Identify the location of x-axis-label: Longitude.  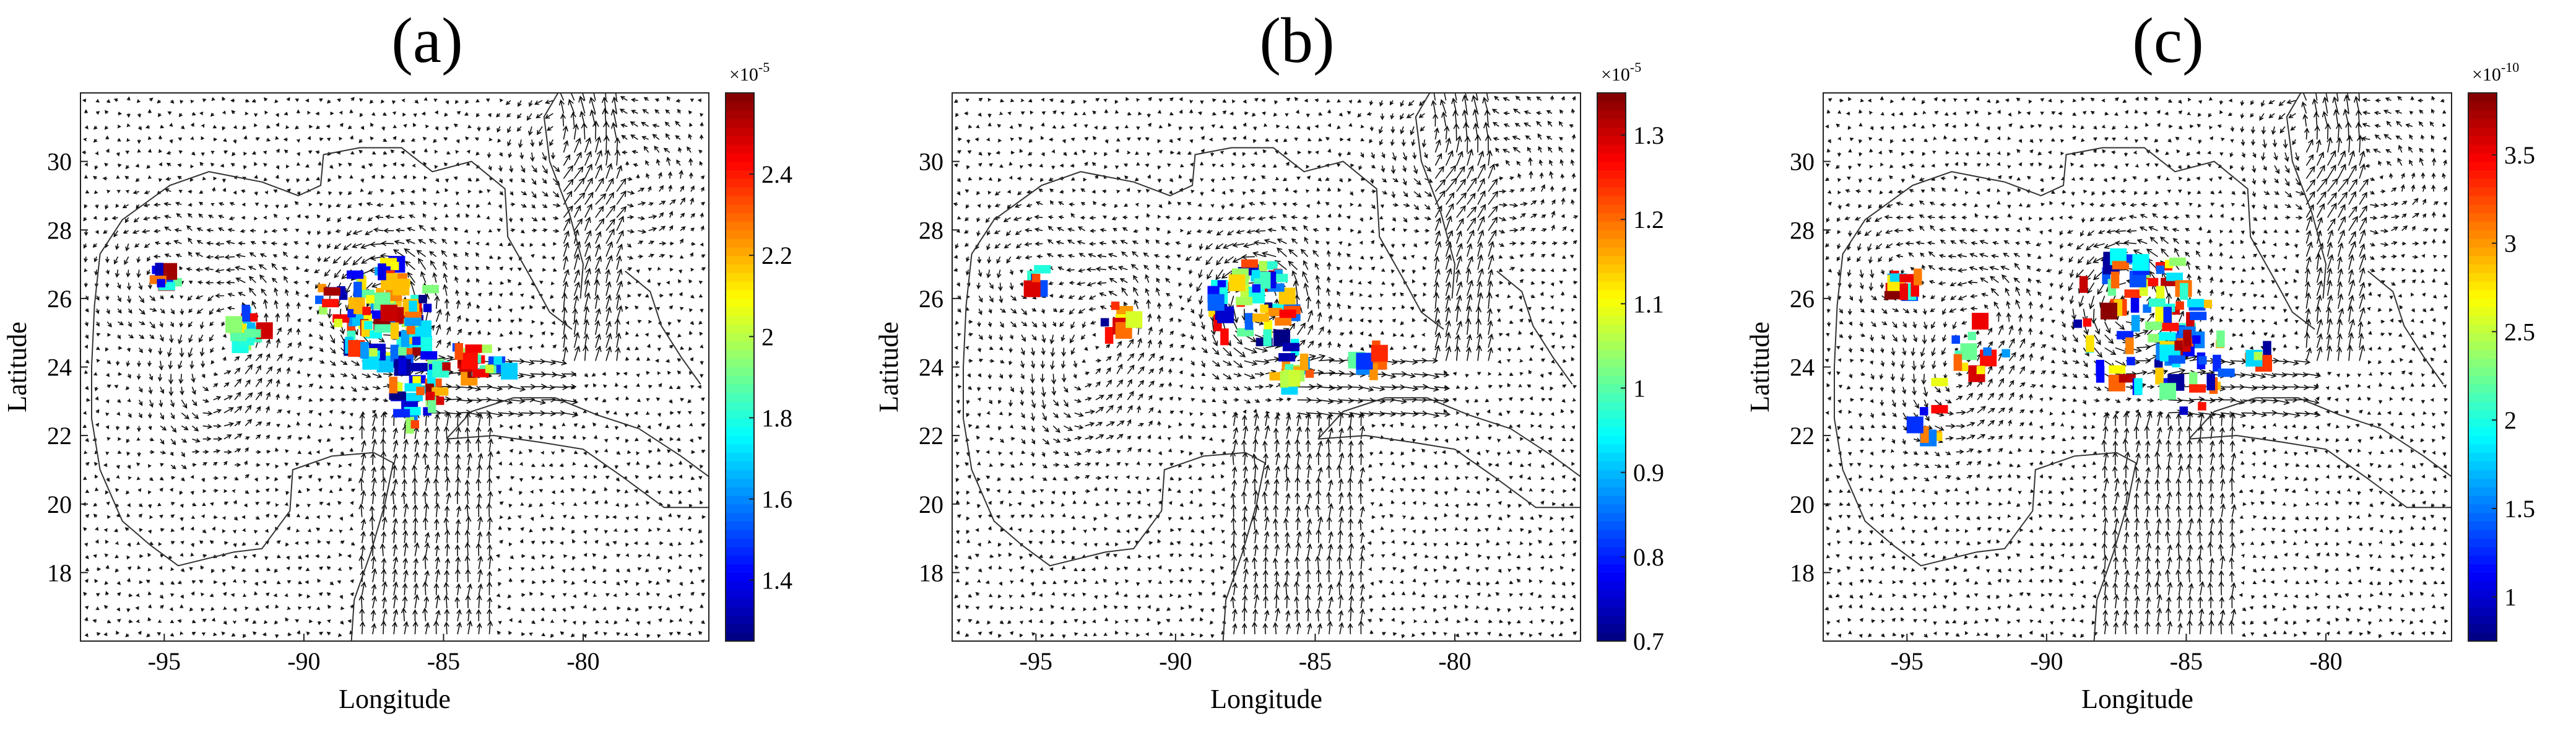
(395, 699).